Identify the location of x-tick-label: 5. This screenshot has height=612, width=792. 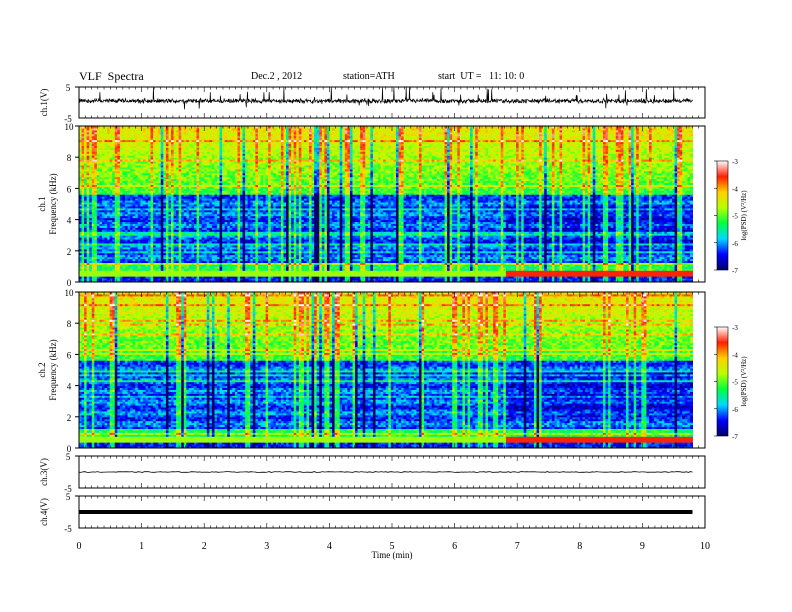
(392, 546).